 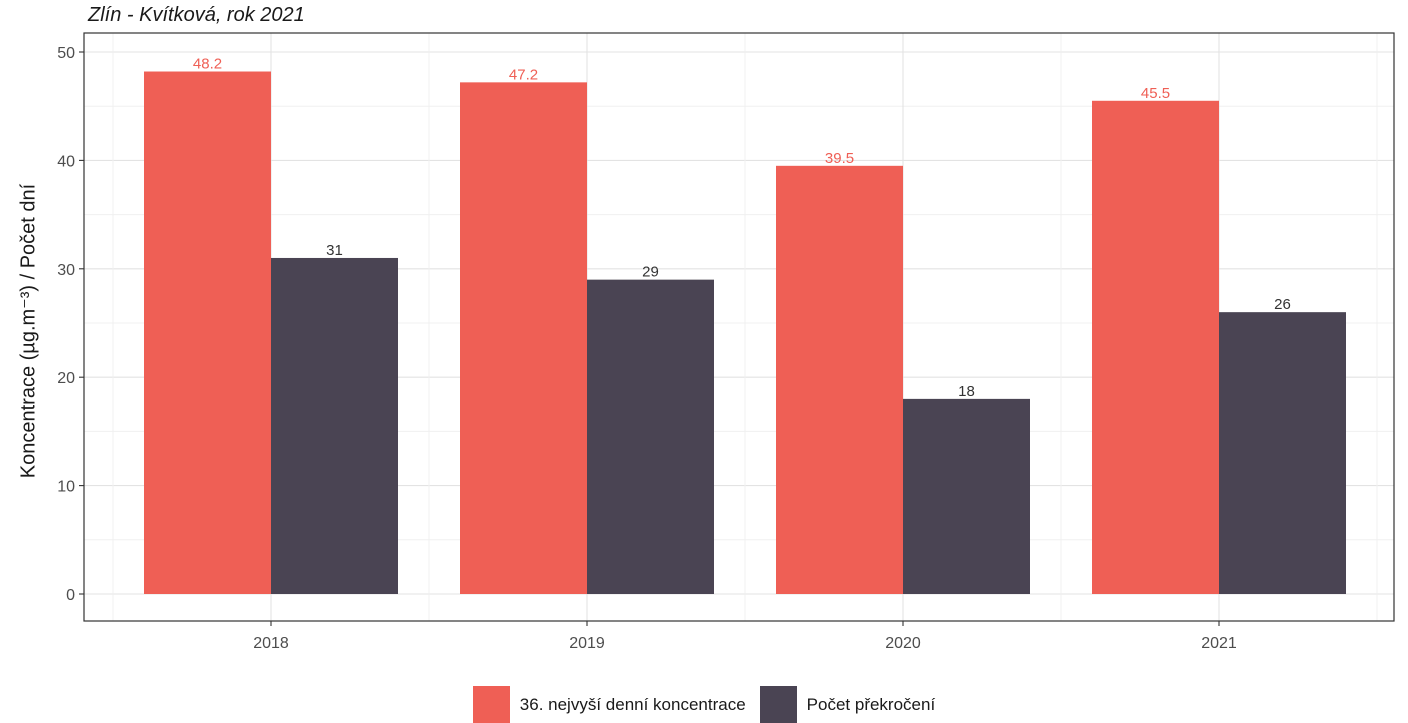 I want to click on data-label-concentration-2019: 47.2, so click(x=523, y=74).